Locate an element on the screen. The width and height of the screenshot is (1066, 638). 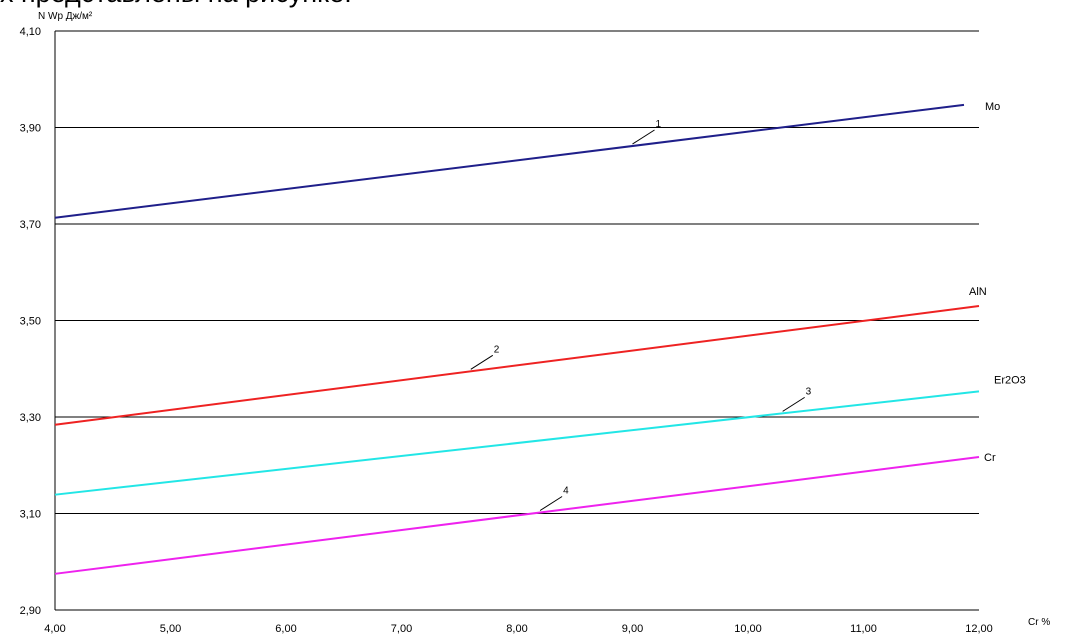
x-tick-label: 4,00 is located at coordinates (54, 629).